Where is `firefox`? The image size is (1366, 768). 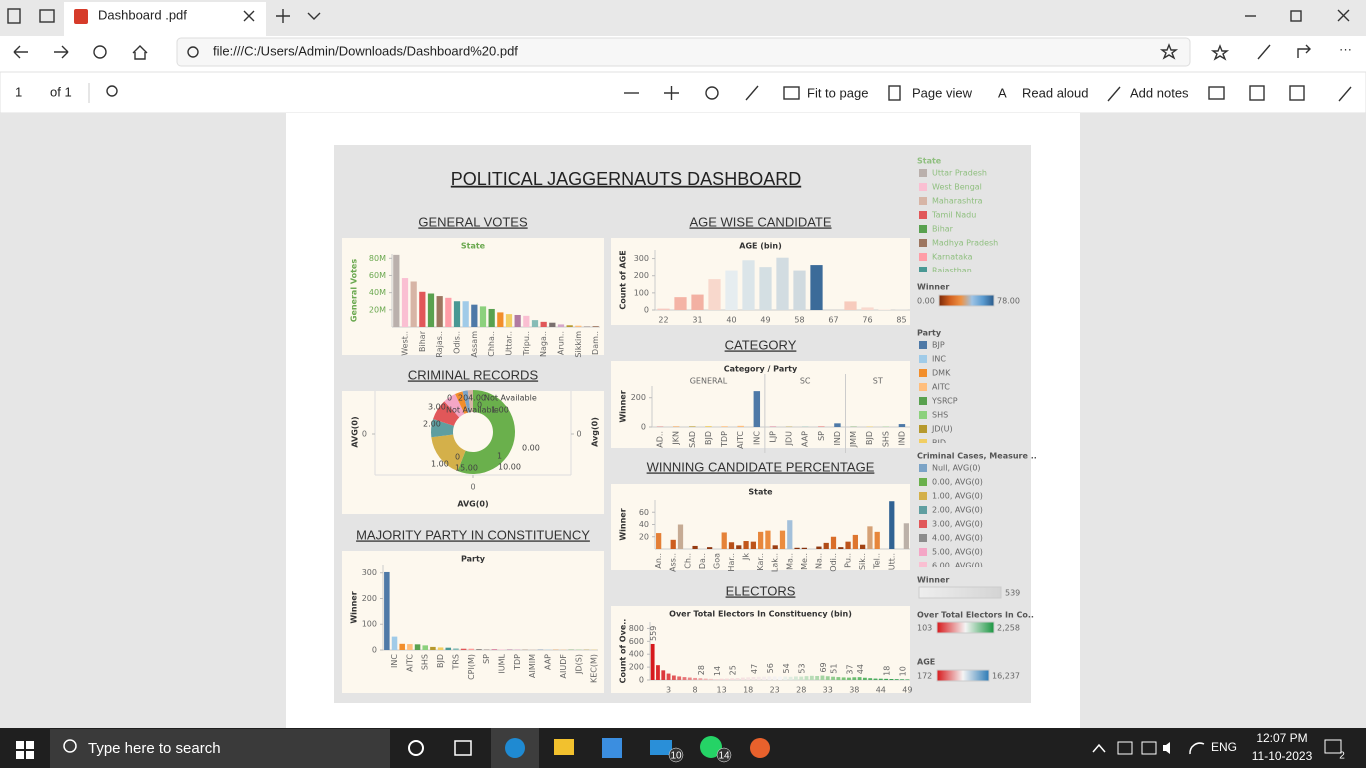 firefox is located at coordinates (760, 748).